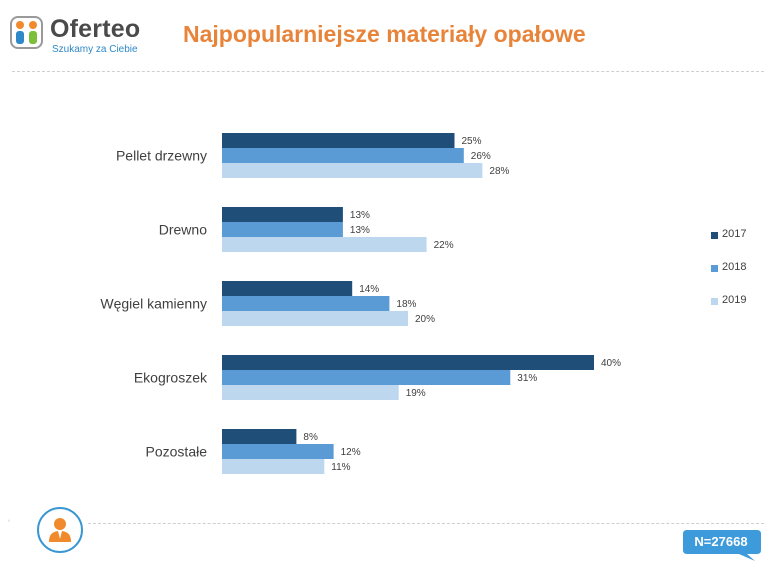  Describe the element at coordinates (734, 267) in the screenshot. I see `legend-label: 2018` at that location.